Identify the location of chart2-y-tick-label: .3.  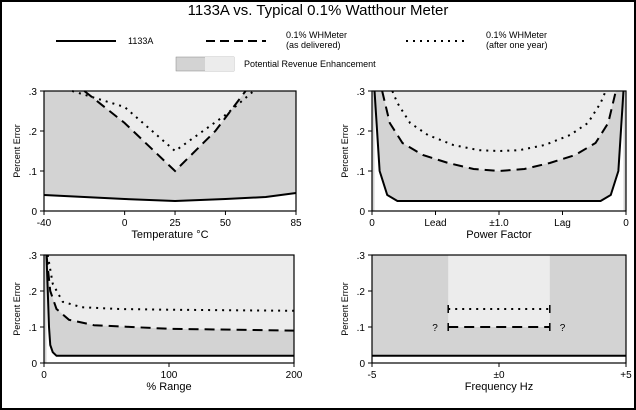
(361, 92).